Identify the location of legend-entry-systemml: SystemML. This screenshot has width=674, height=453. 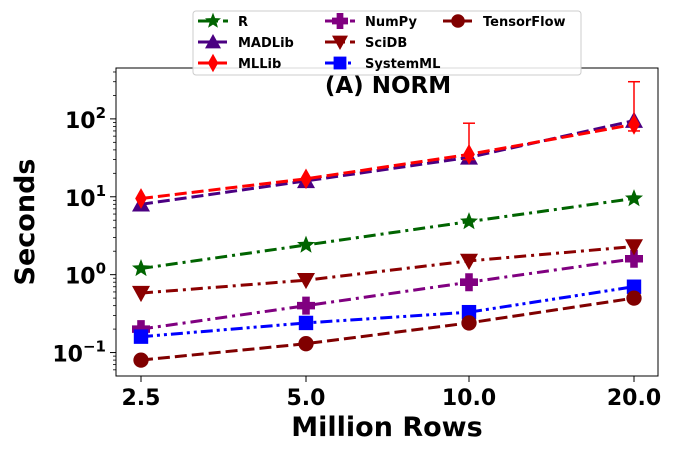
(382, 64).